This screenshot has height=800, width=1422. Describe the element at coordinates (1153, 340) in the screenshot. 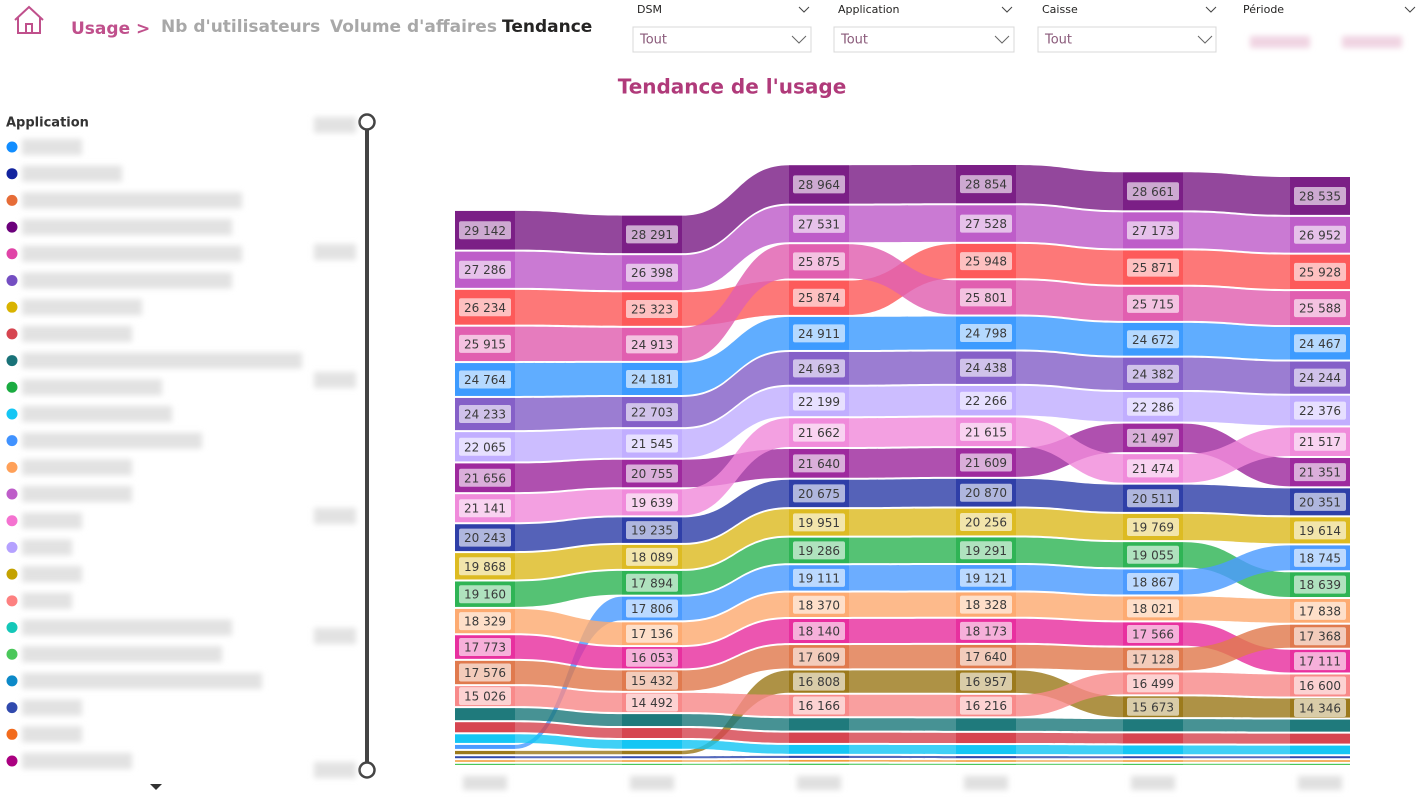

I see `value-label: 24 672` at that location.